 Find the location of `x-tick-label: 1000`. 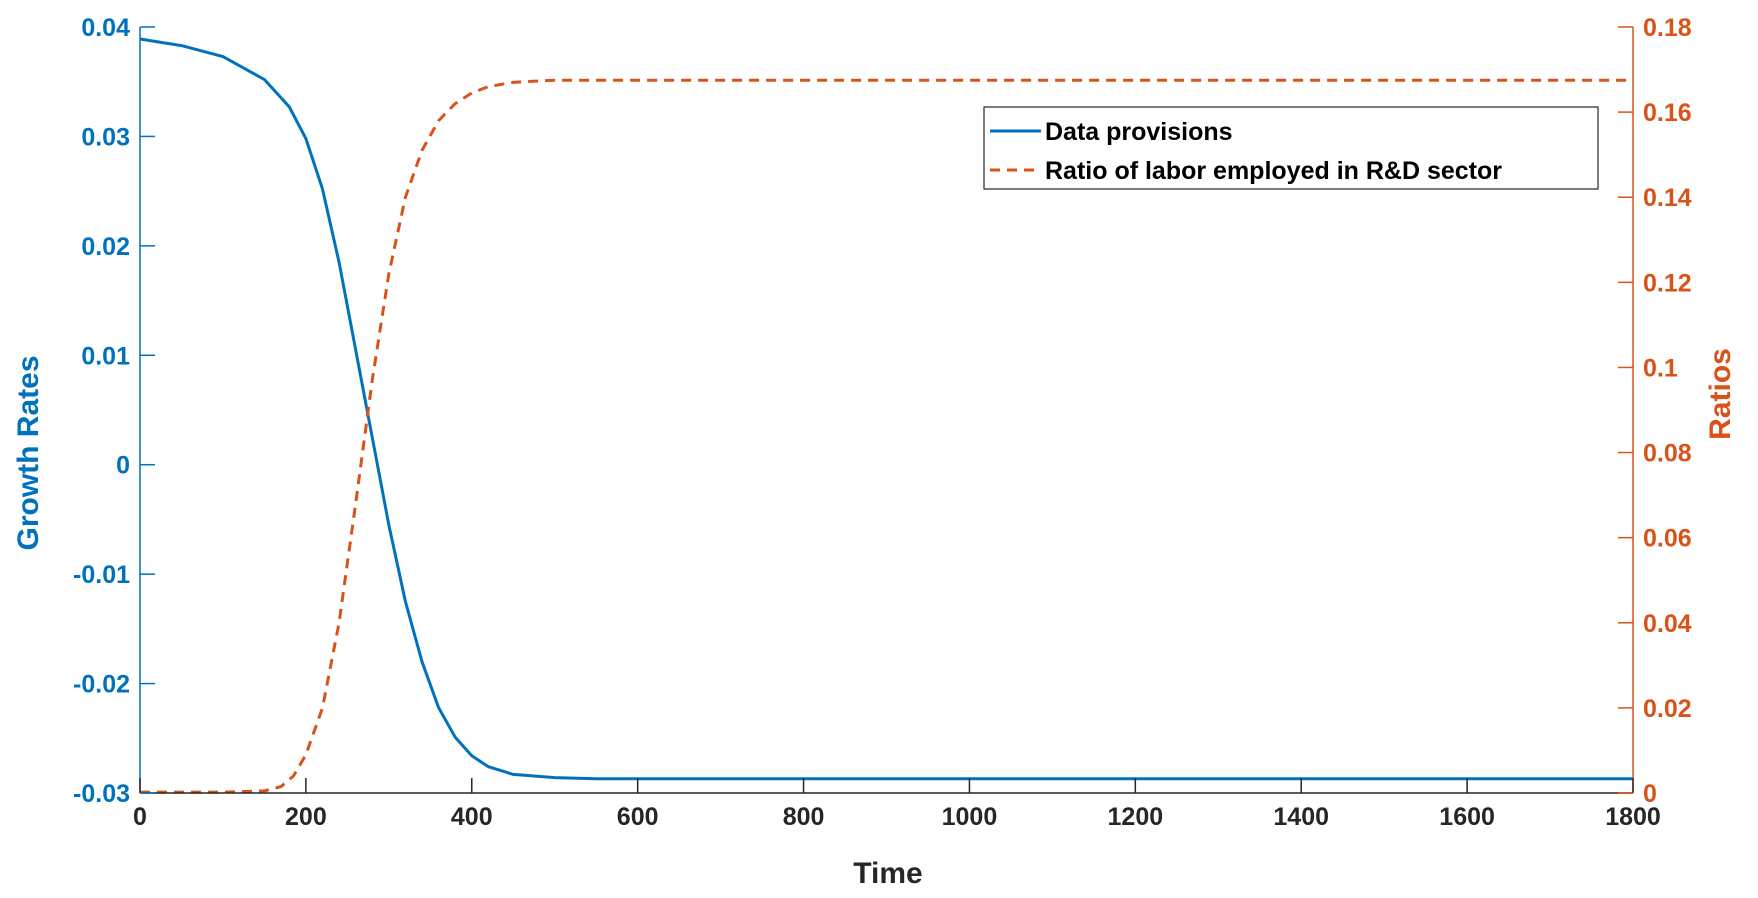

x-tick-label: 1000 is located at coordinates (970, 817).